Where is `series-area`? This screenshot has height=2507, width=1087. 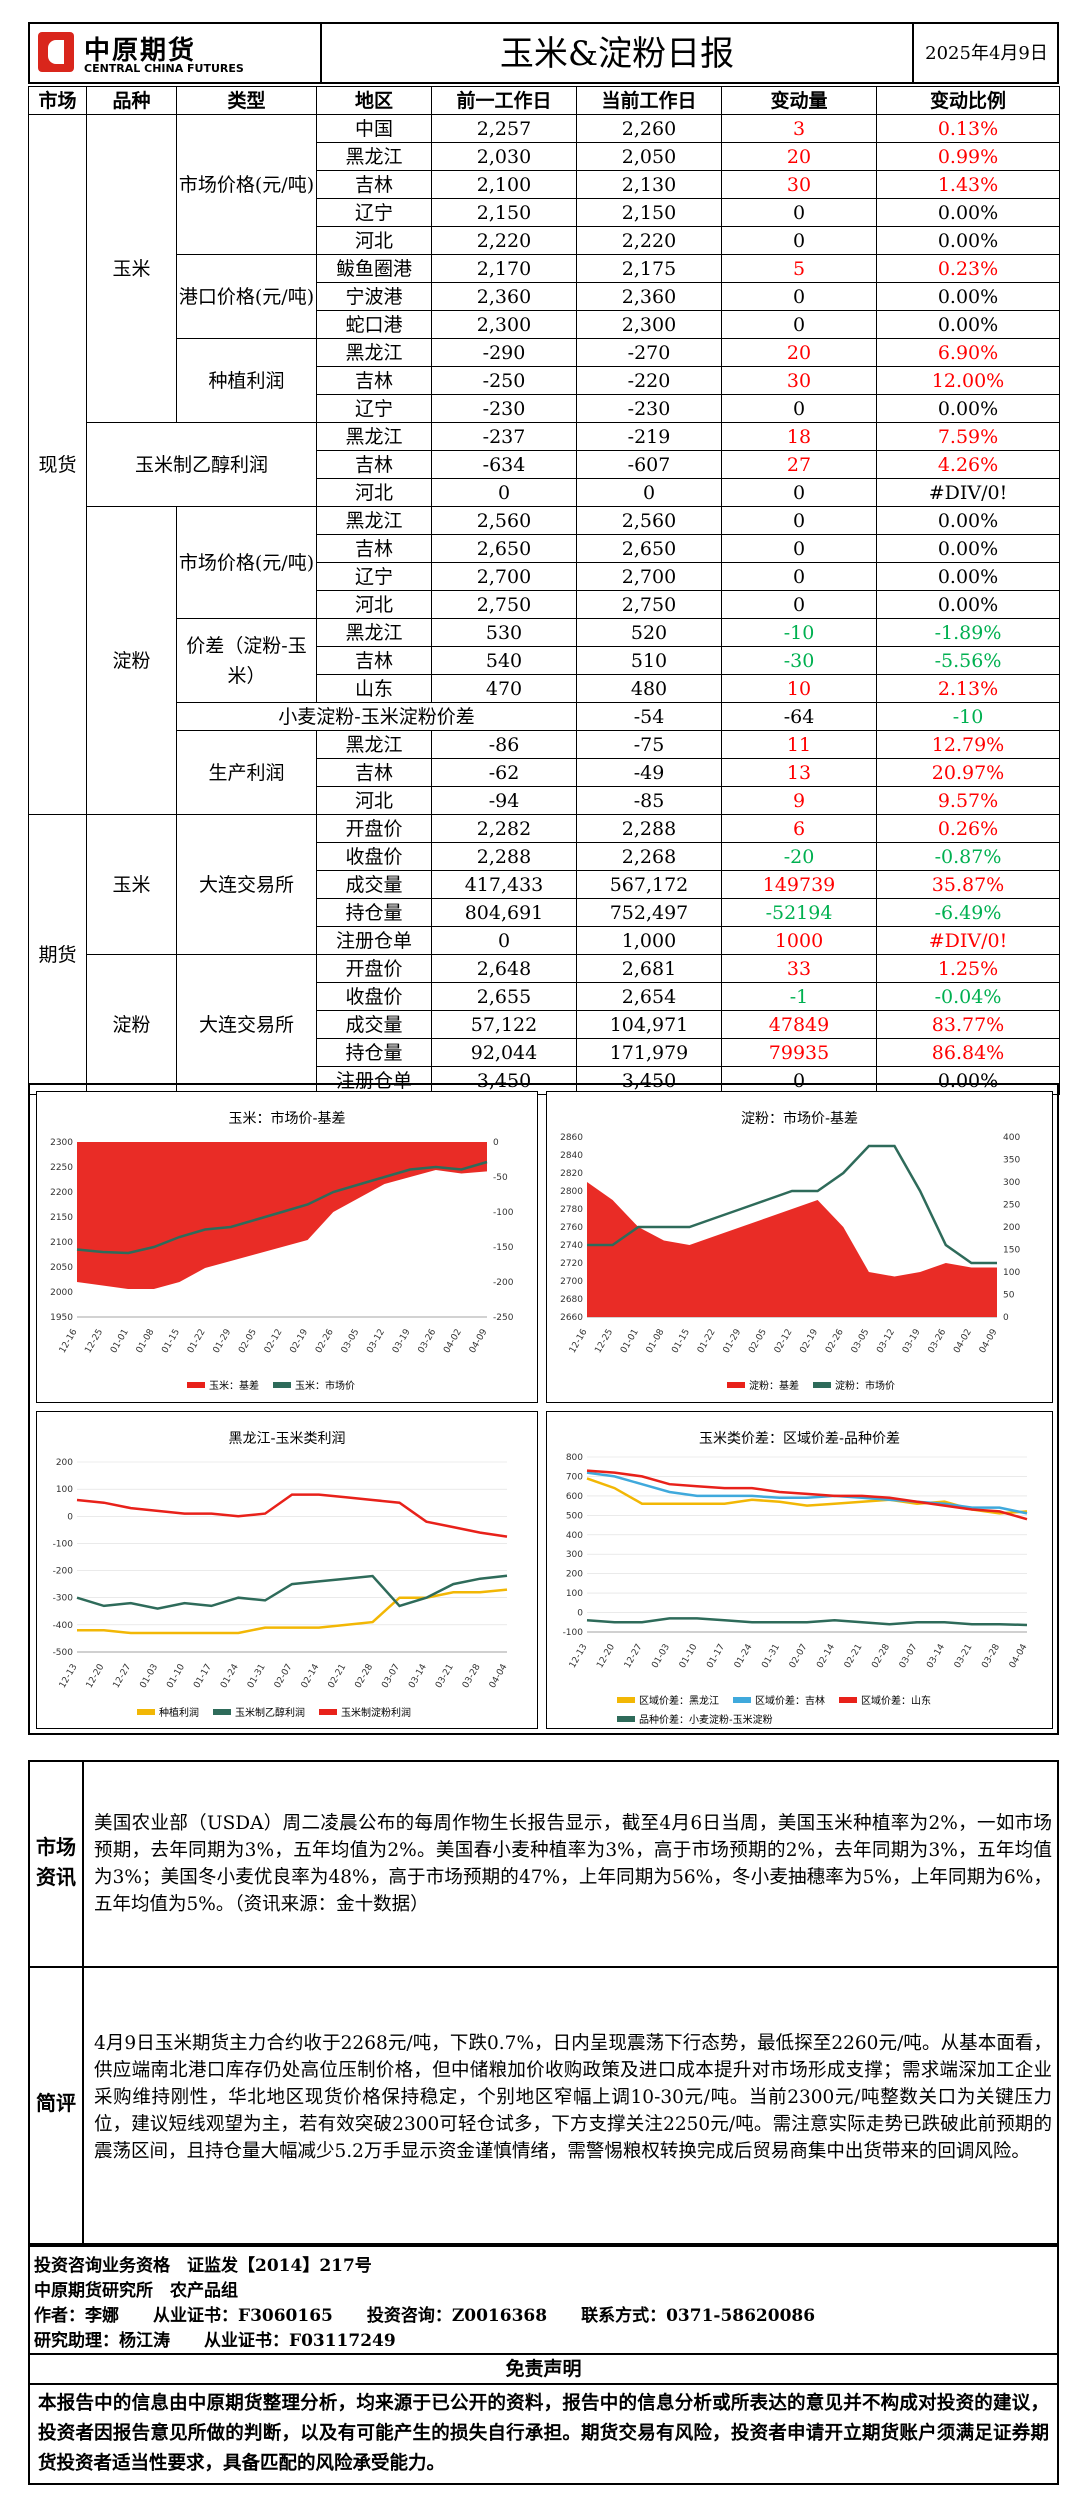 series-area is located at coordinates (282, 1215).